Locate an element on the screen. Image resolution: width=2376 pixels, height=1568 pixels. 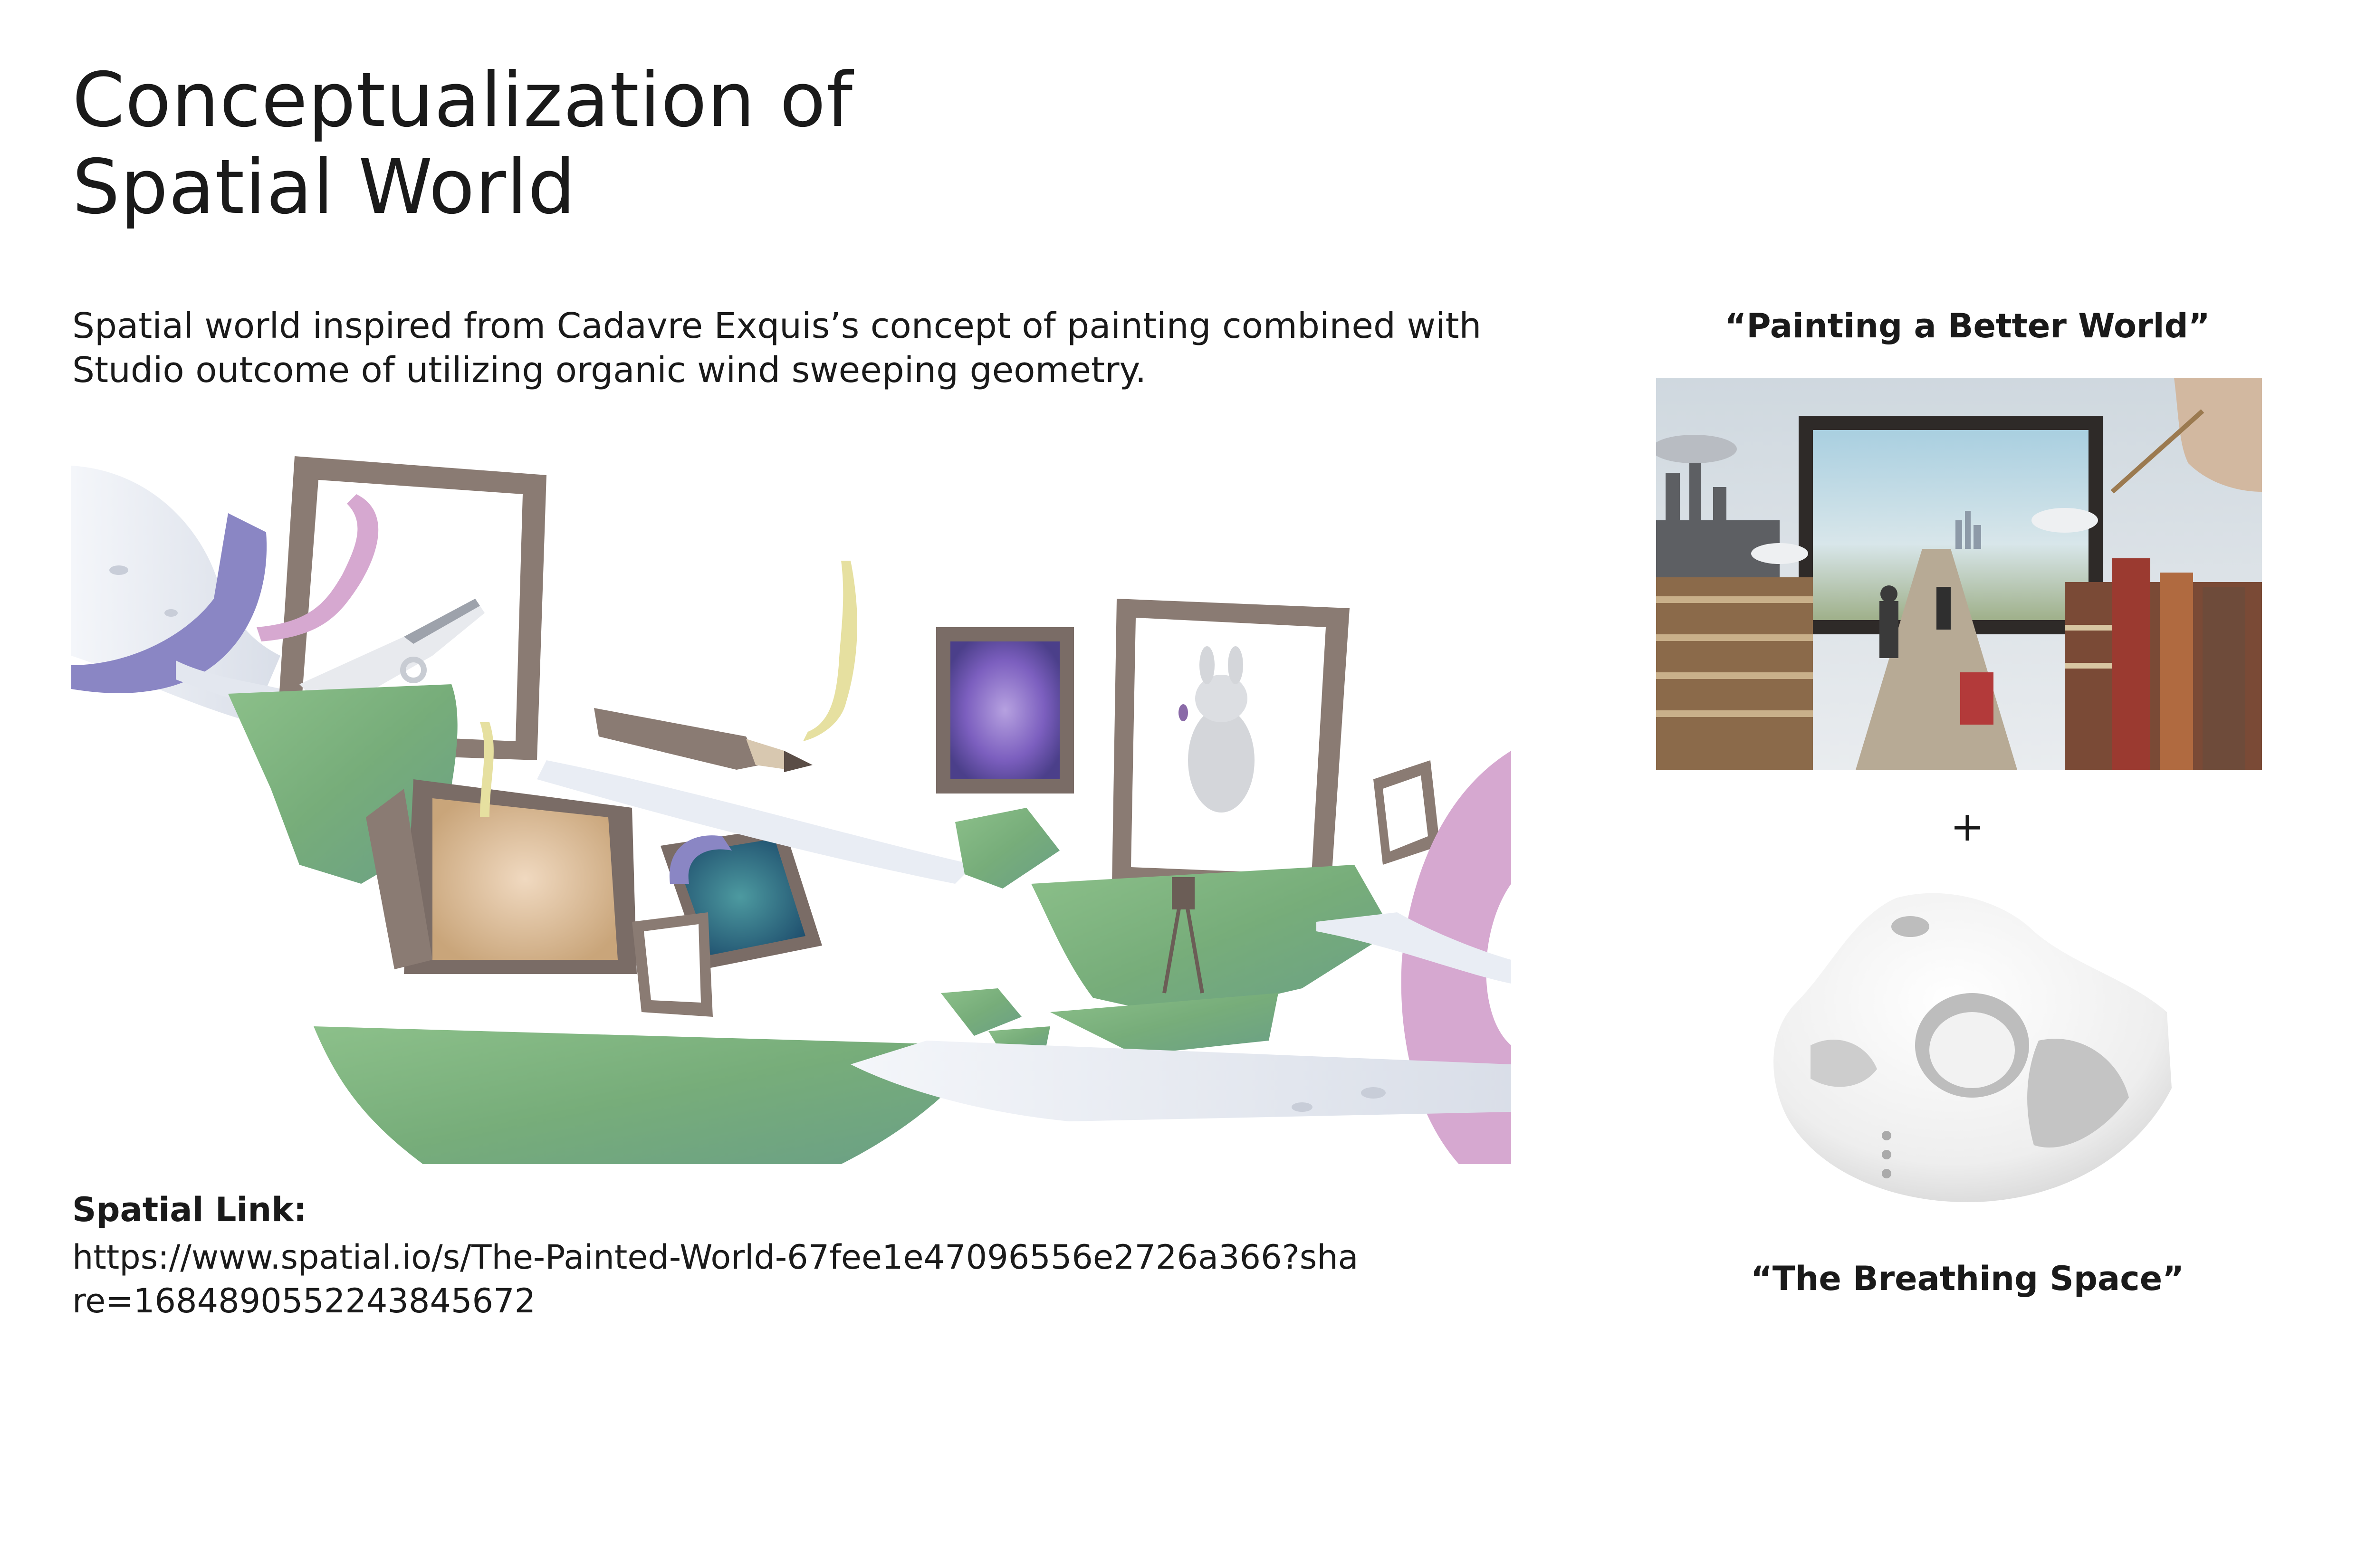
sand-painting-box is located at coordinates (501, 876).